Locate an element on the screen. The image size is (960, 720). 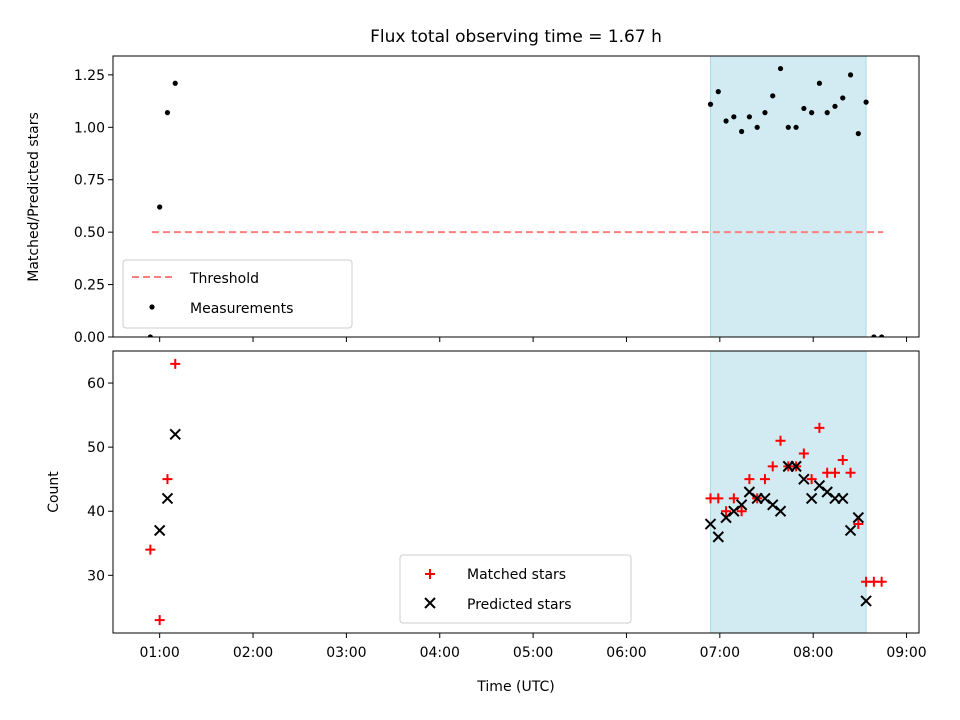
y-tick-label: 40 is located at coordinates (96, 512).